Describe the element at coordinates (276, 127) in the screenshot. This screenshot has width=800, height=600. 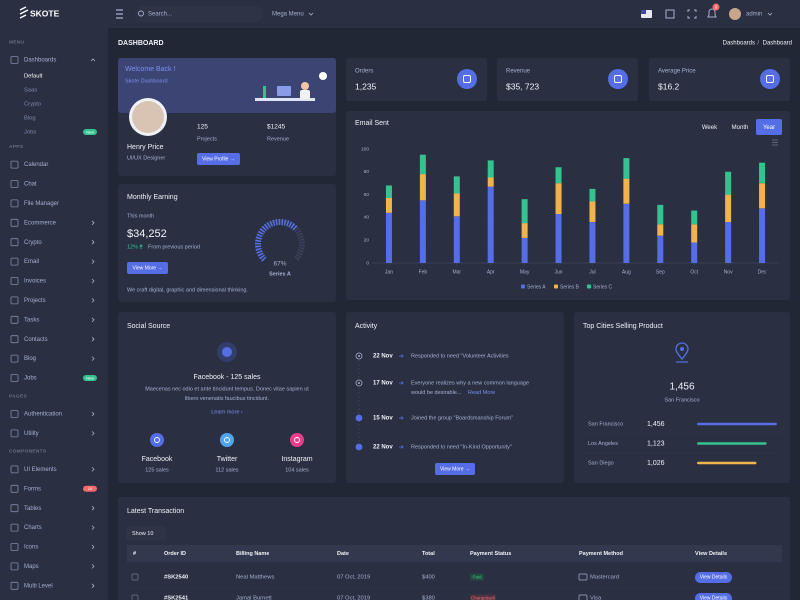
I see `profile-stat-value: $1245` at that location.